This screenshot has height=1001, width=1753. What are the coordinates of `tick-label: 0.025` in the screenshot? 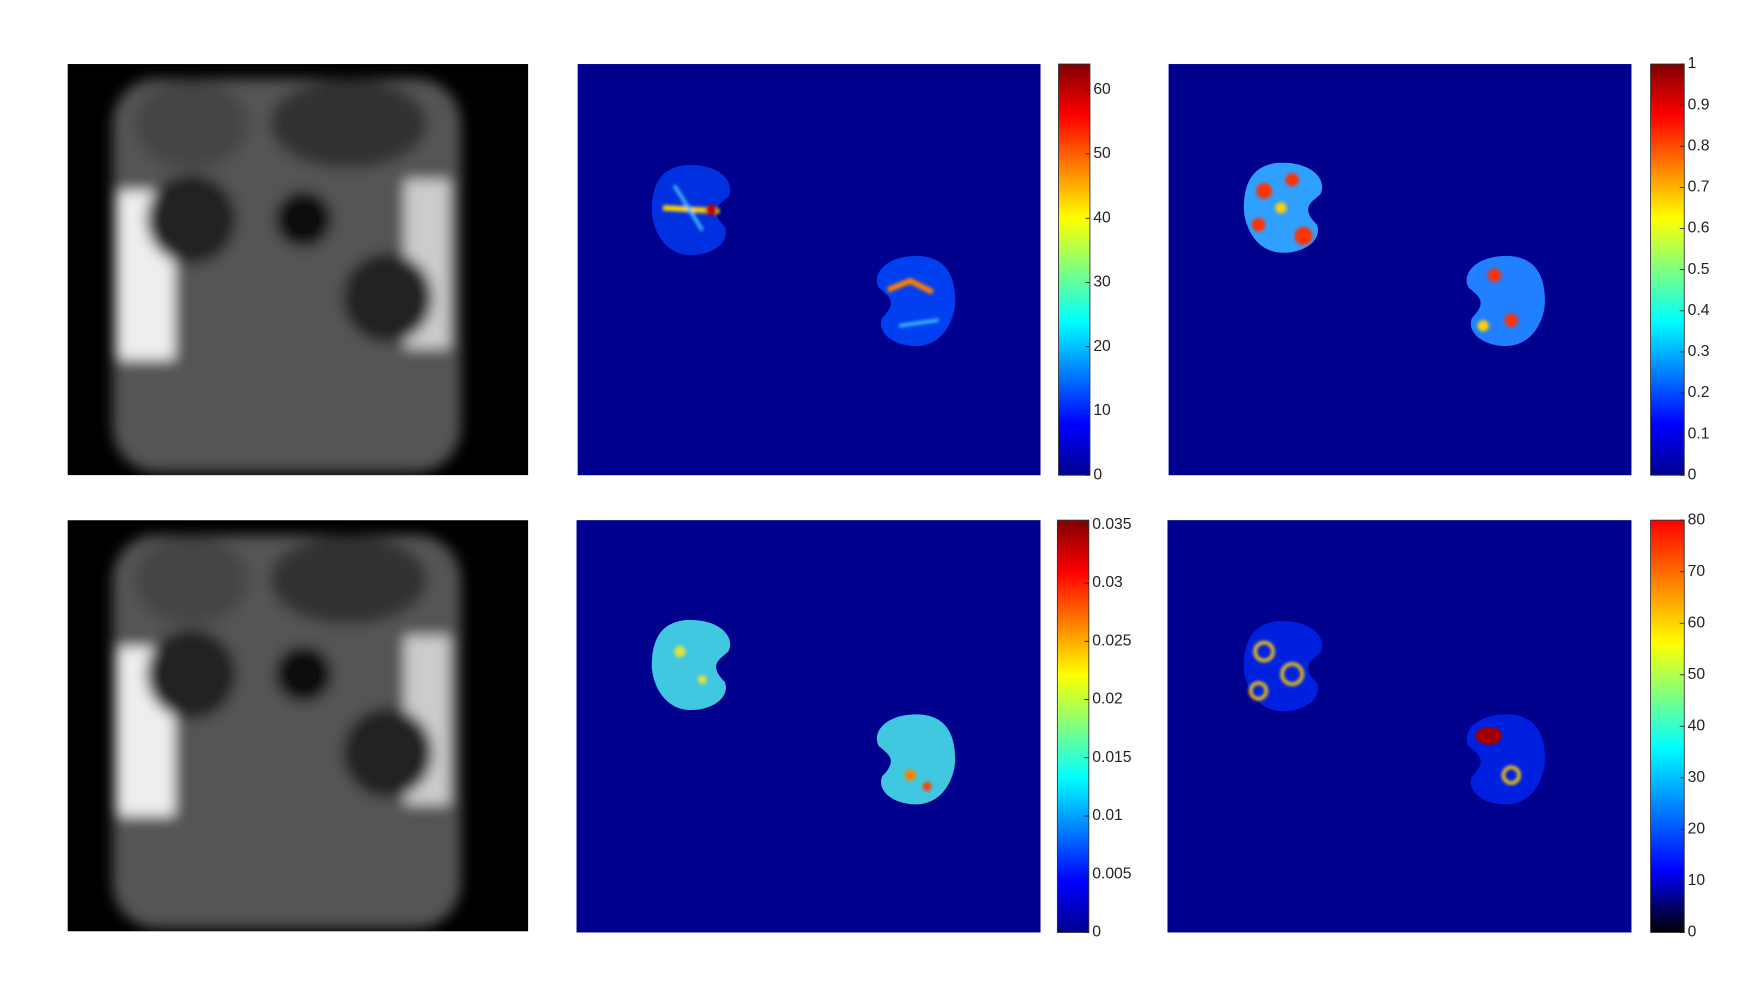 It's located at (1112, 640).